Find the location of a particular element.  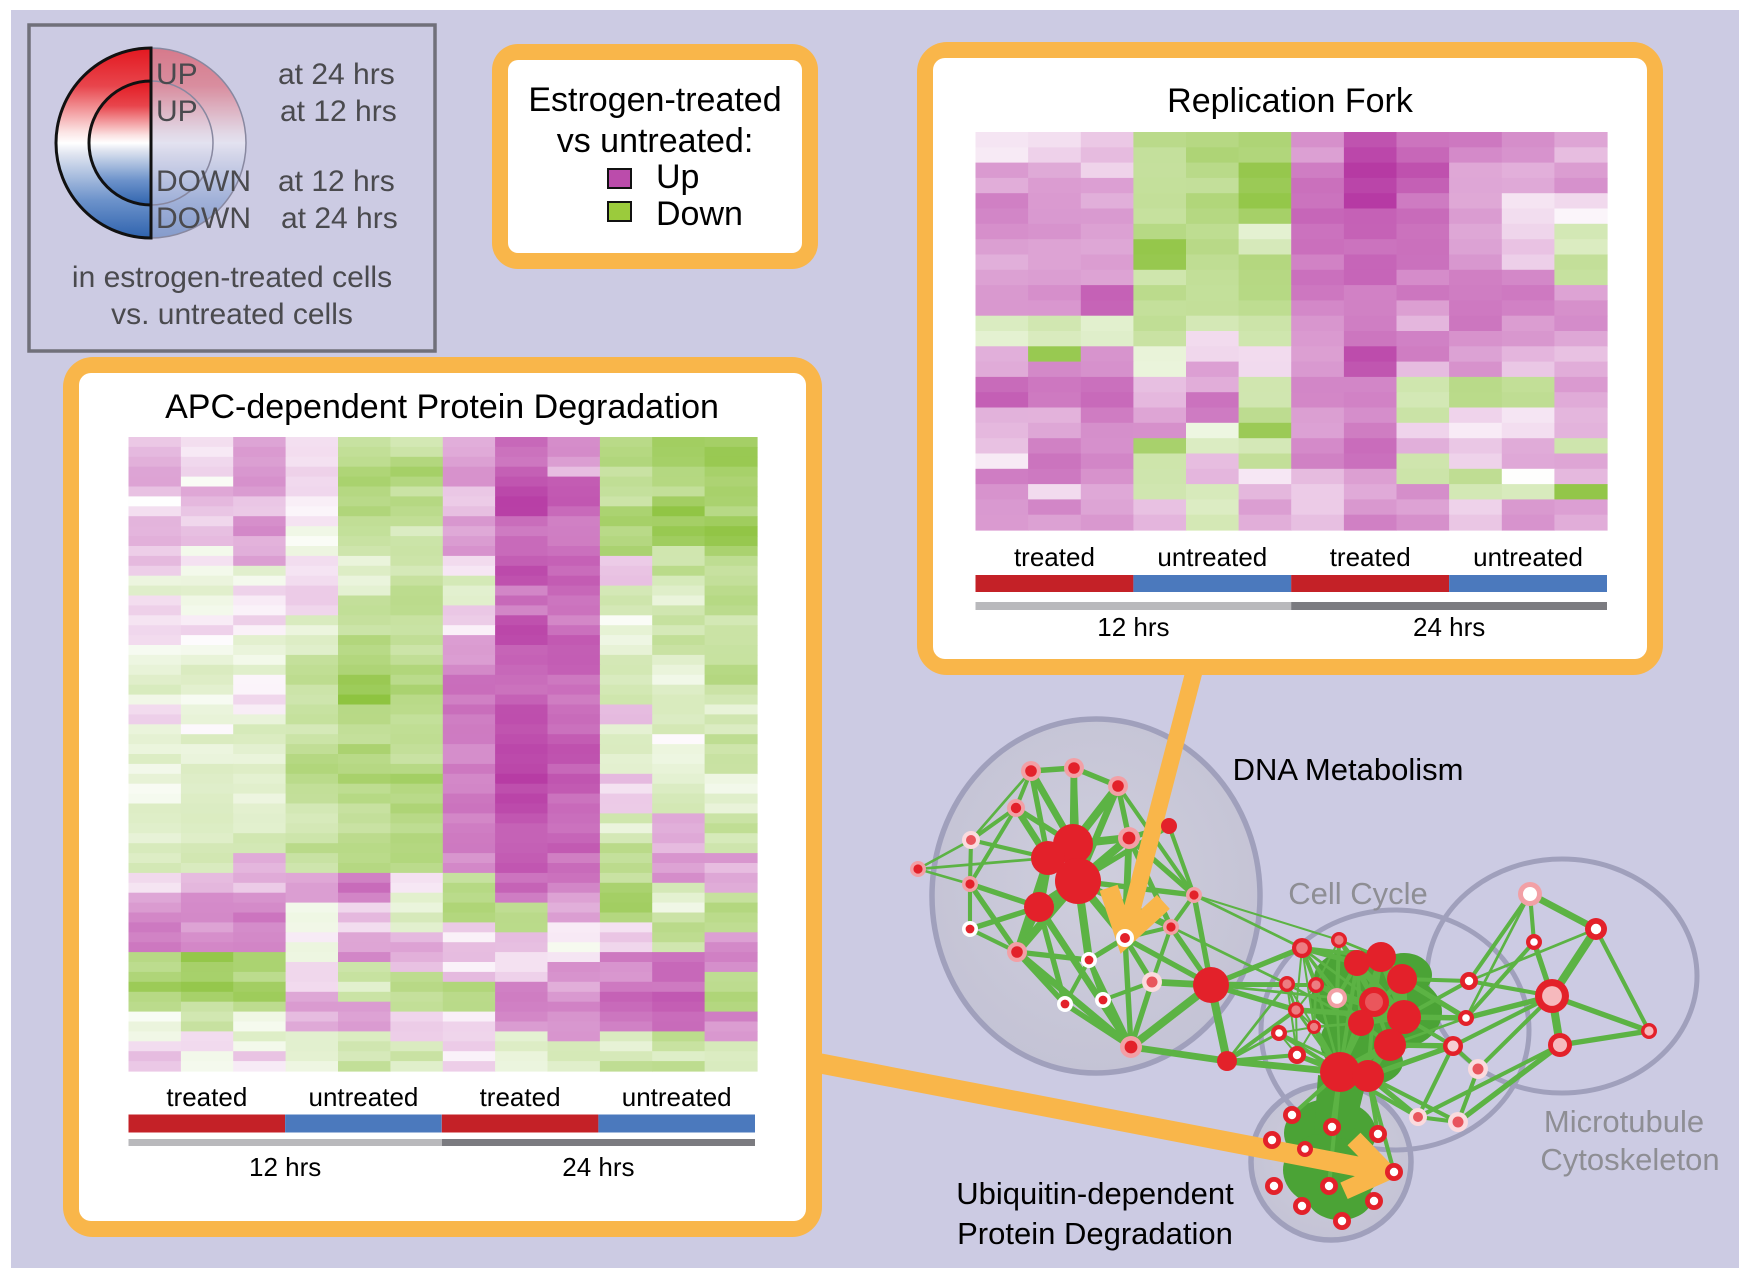

svg-text: Estrogen-treated is located at coordinates (654, 100).